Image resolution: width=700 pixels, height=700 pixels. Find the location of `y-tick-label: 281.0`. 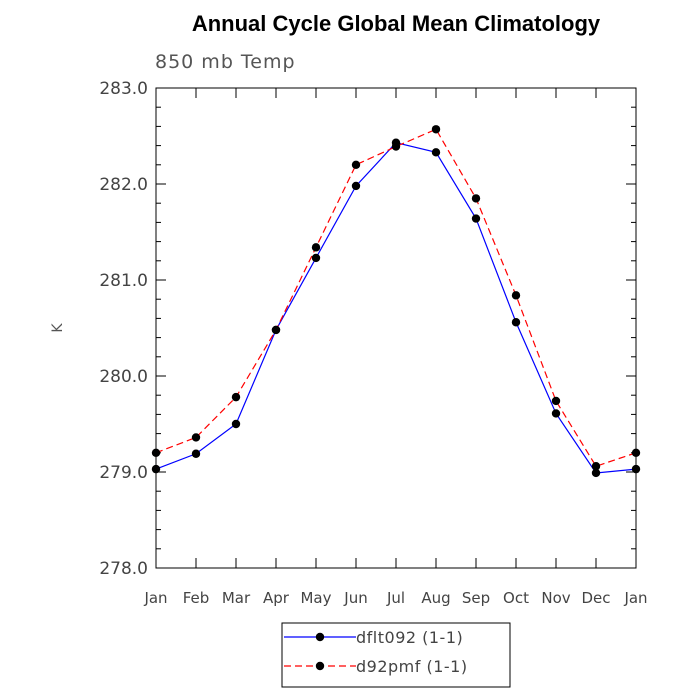

y-tick-label: 281.0 is located at coordinates (123, 281).